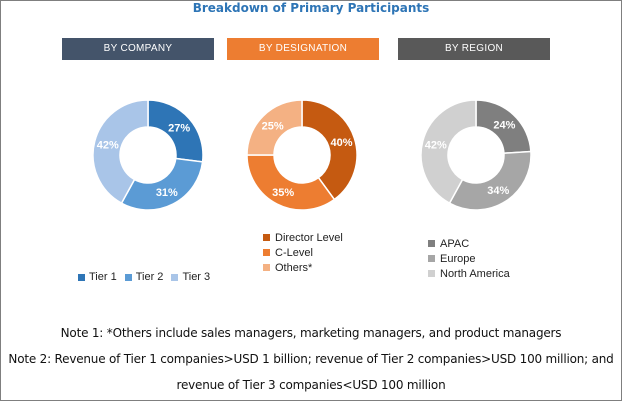 Image resolution: width=622 pixels, height=401 pixels. What do you see at coordinates (108, 146) in the screenshot?
I see `data-label-tier-3: 42%` at bounding box center [108, 146].